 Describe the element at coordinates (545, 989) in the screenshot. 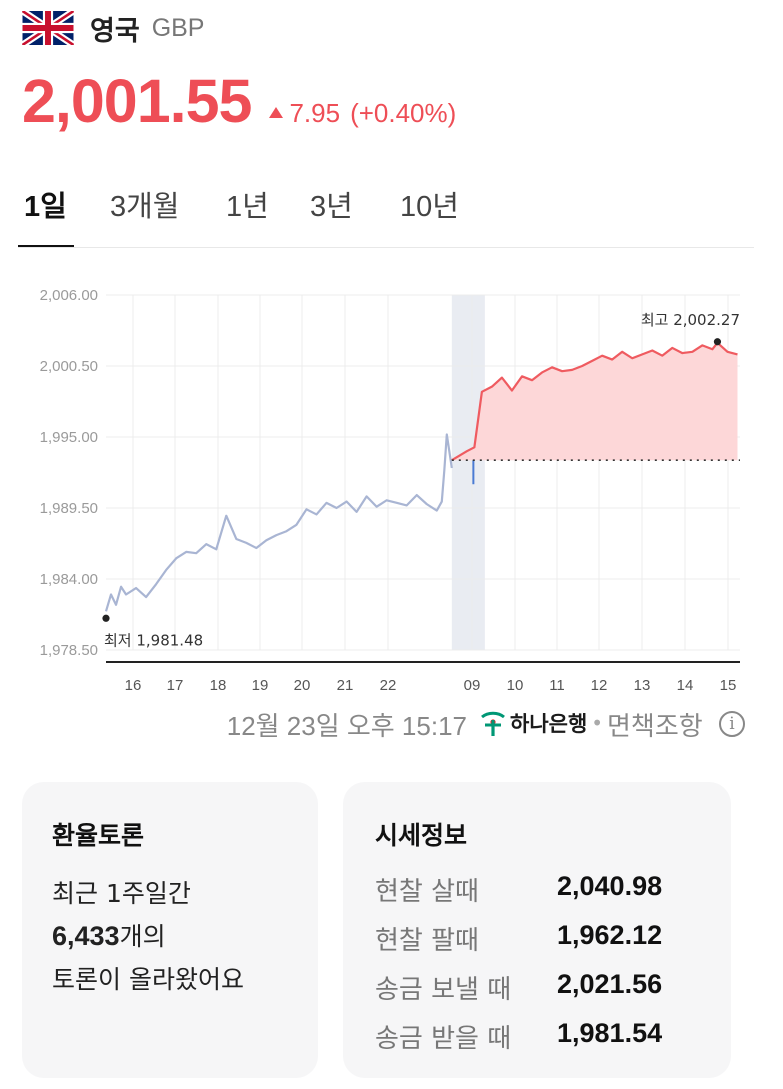

I see `quote-row-transfer-send: 송금 보낼 때 2,021.56` at that location.